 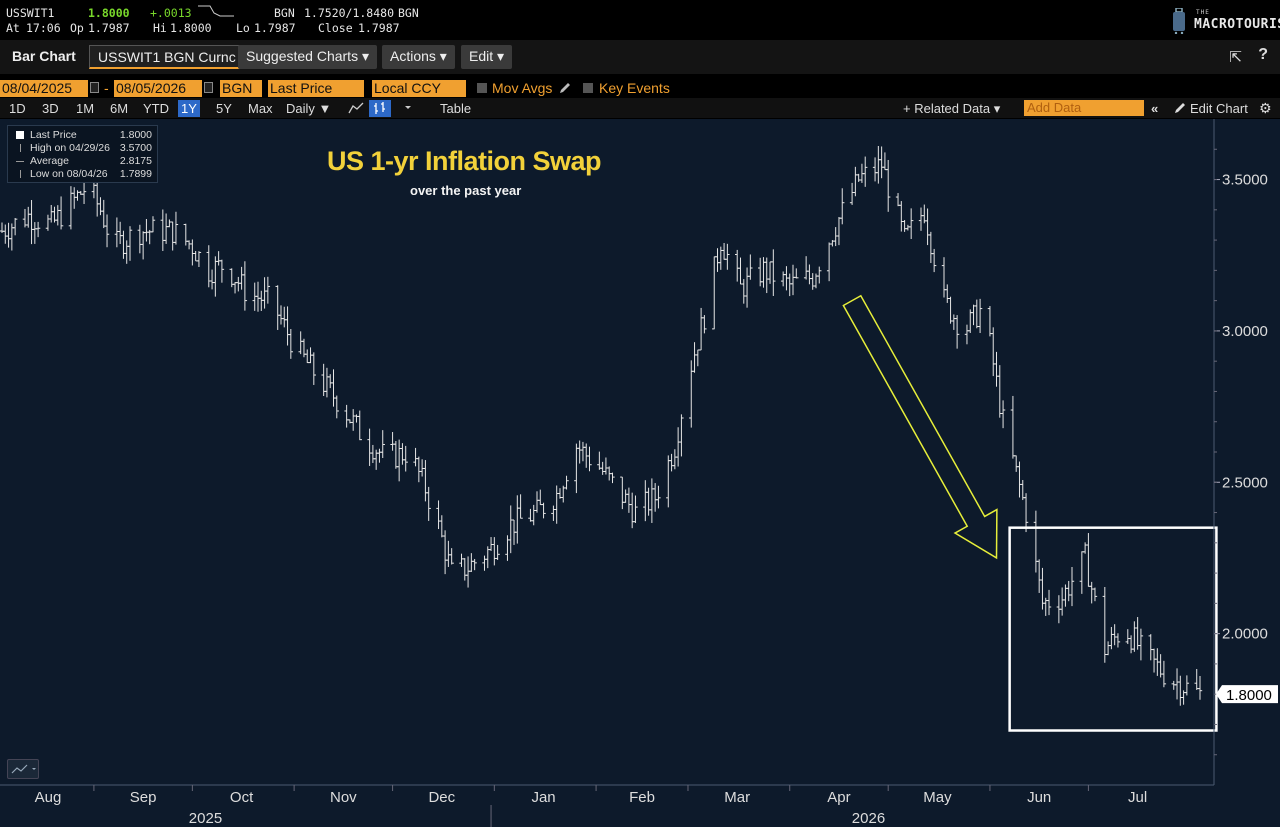 I want to click on x-tick-label: Dec, so click(x=441, y=797).